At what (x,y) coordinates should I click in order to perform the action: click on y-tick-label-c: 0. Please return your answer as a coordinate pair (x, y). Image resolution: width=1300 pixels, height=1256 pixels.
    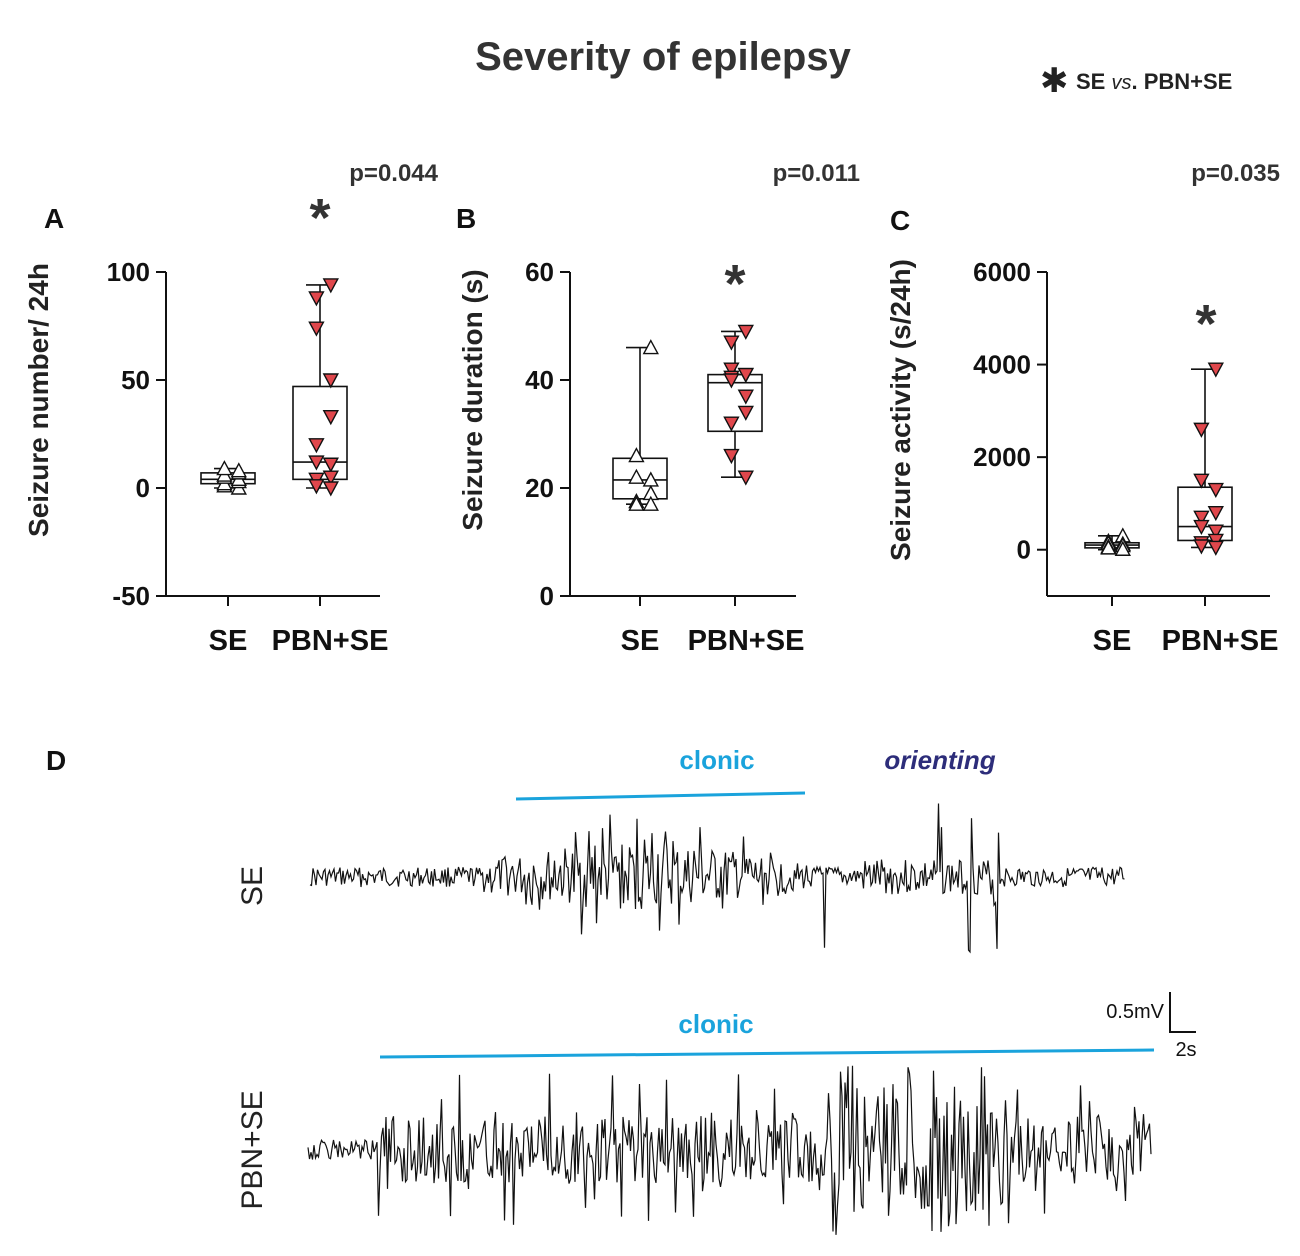
    Looking at the image, I should click on (1024, 550).